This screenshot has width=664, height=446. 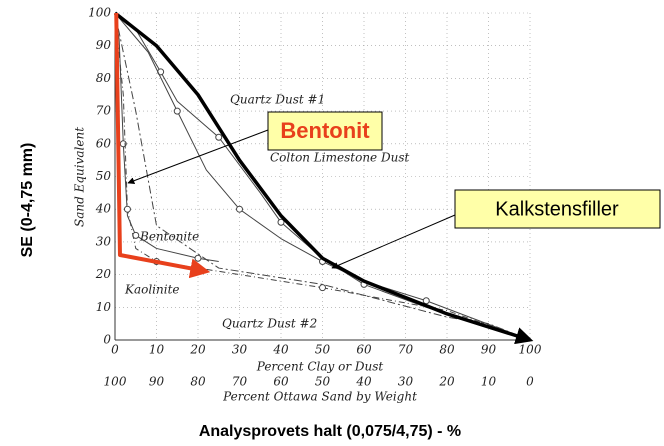 I want to click on annotation: Bentonit, so click(x=325, y=130).